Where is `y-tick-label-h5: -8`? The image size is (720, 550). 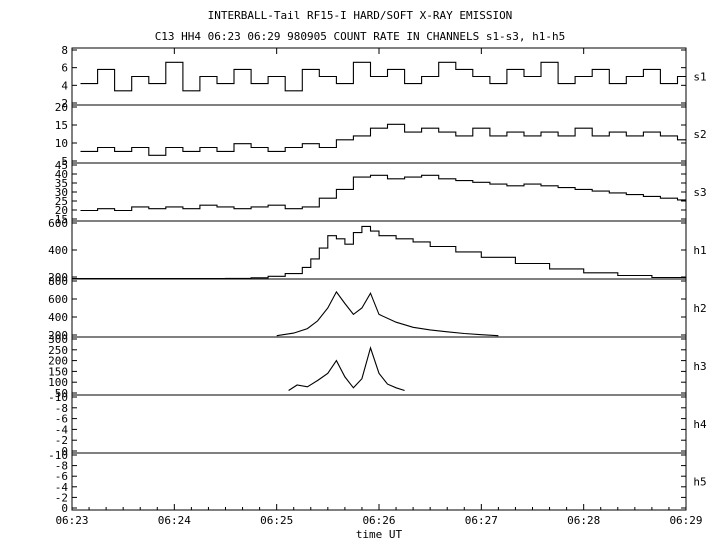 y-tick-label-h5: -8 is located at coordinates (61, 466).